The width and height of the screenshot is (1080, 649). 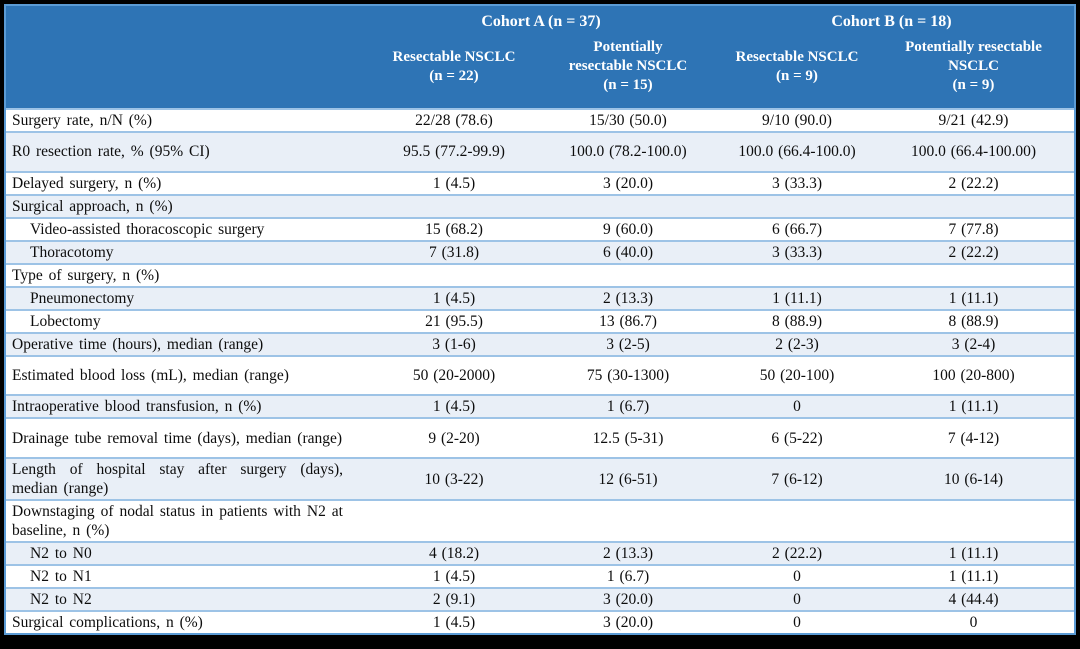 What do you see at coordinates (454, 344) in the screenshot?
I see `row-value: 3 (1-6)` at bounding box center [454, 344].